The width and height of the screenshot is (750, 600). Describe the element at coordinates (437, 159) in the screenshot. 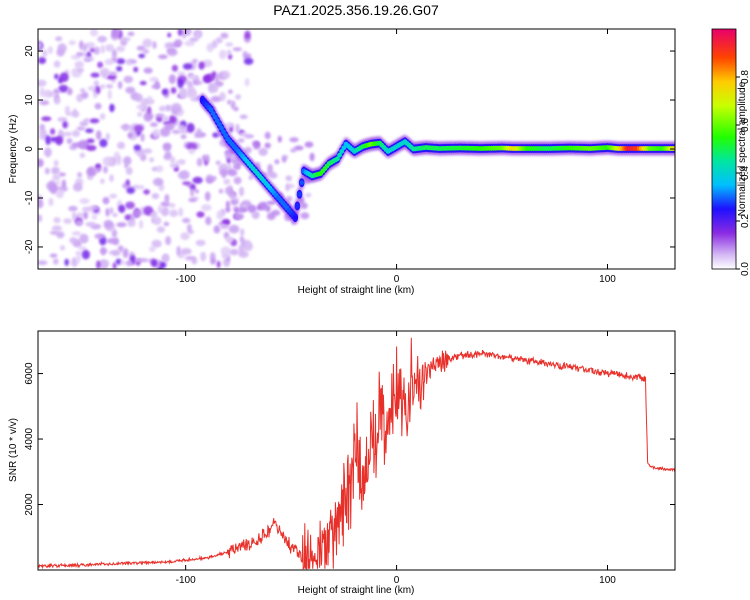

I see `signal-ridge` at that location.